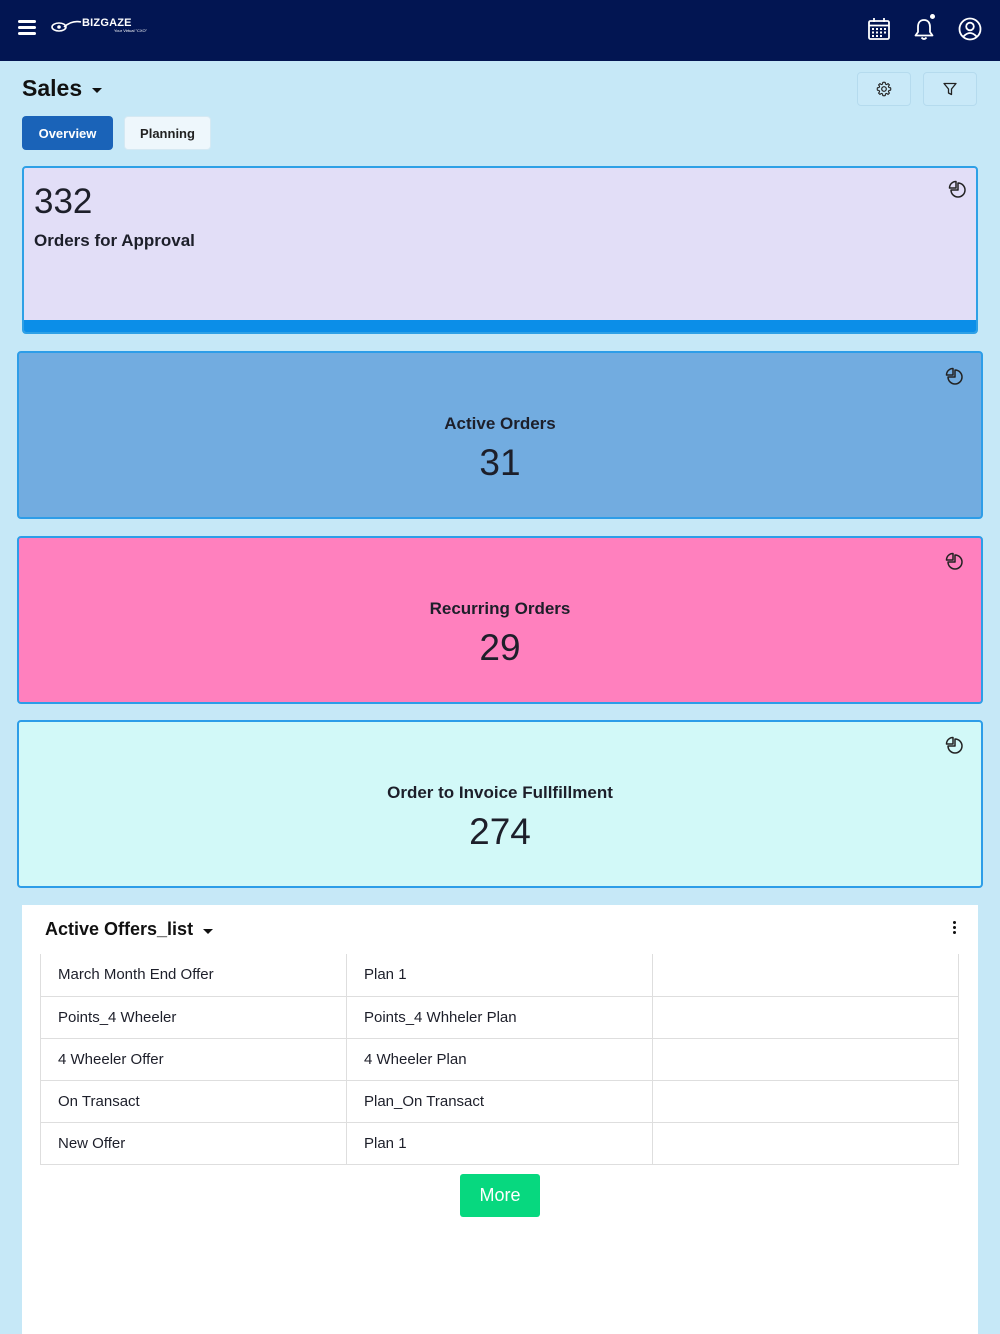 Image resolution: width=1000 pixels, height=1334 pixels. What do you see at coordinates (500, 462) in the screenshot?
I see `card-value: 31` at bounding box center [500, 462].